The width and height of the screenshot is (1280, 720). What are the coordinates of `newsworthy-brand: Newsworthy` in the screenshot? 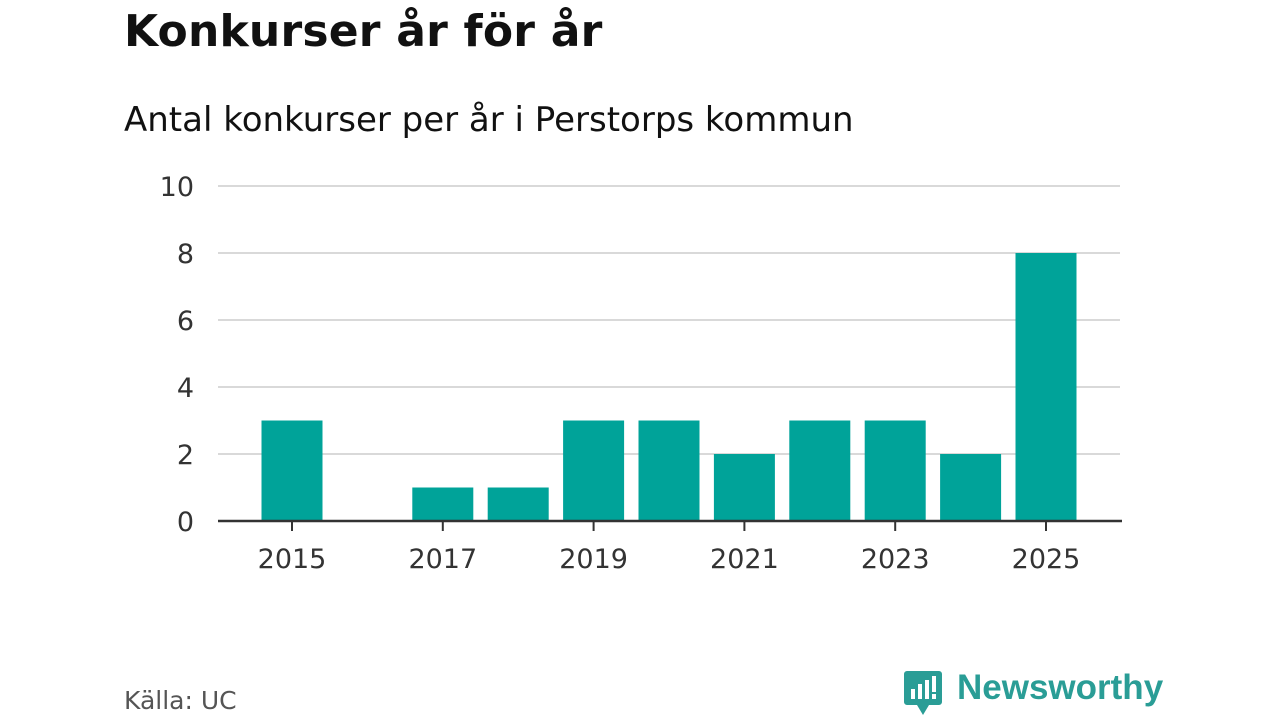 It's located at (1033, 693).